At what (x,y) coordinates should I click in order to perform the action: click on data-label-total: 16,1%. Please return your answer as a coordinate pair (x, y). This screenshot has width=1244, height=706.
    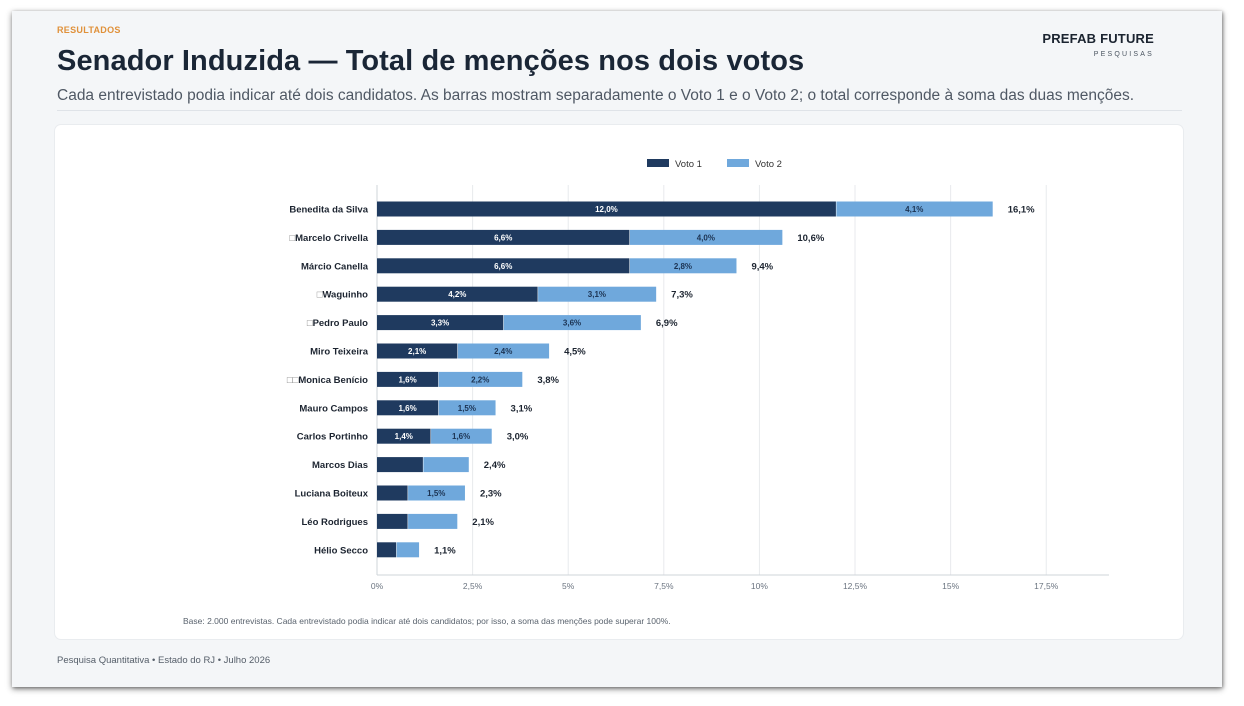
    Looking at the image, I should click on (1021, 210).